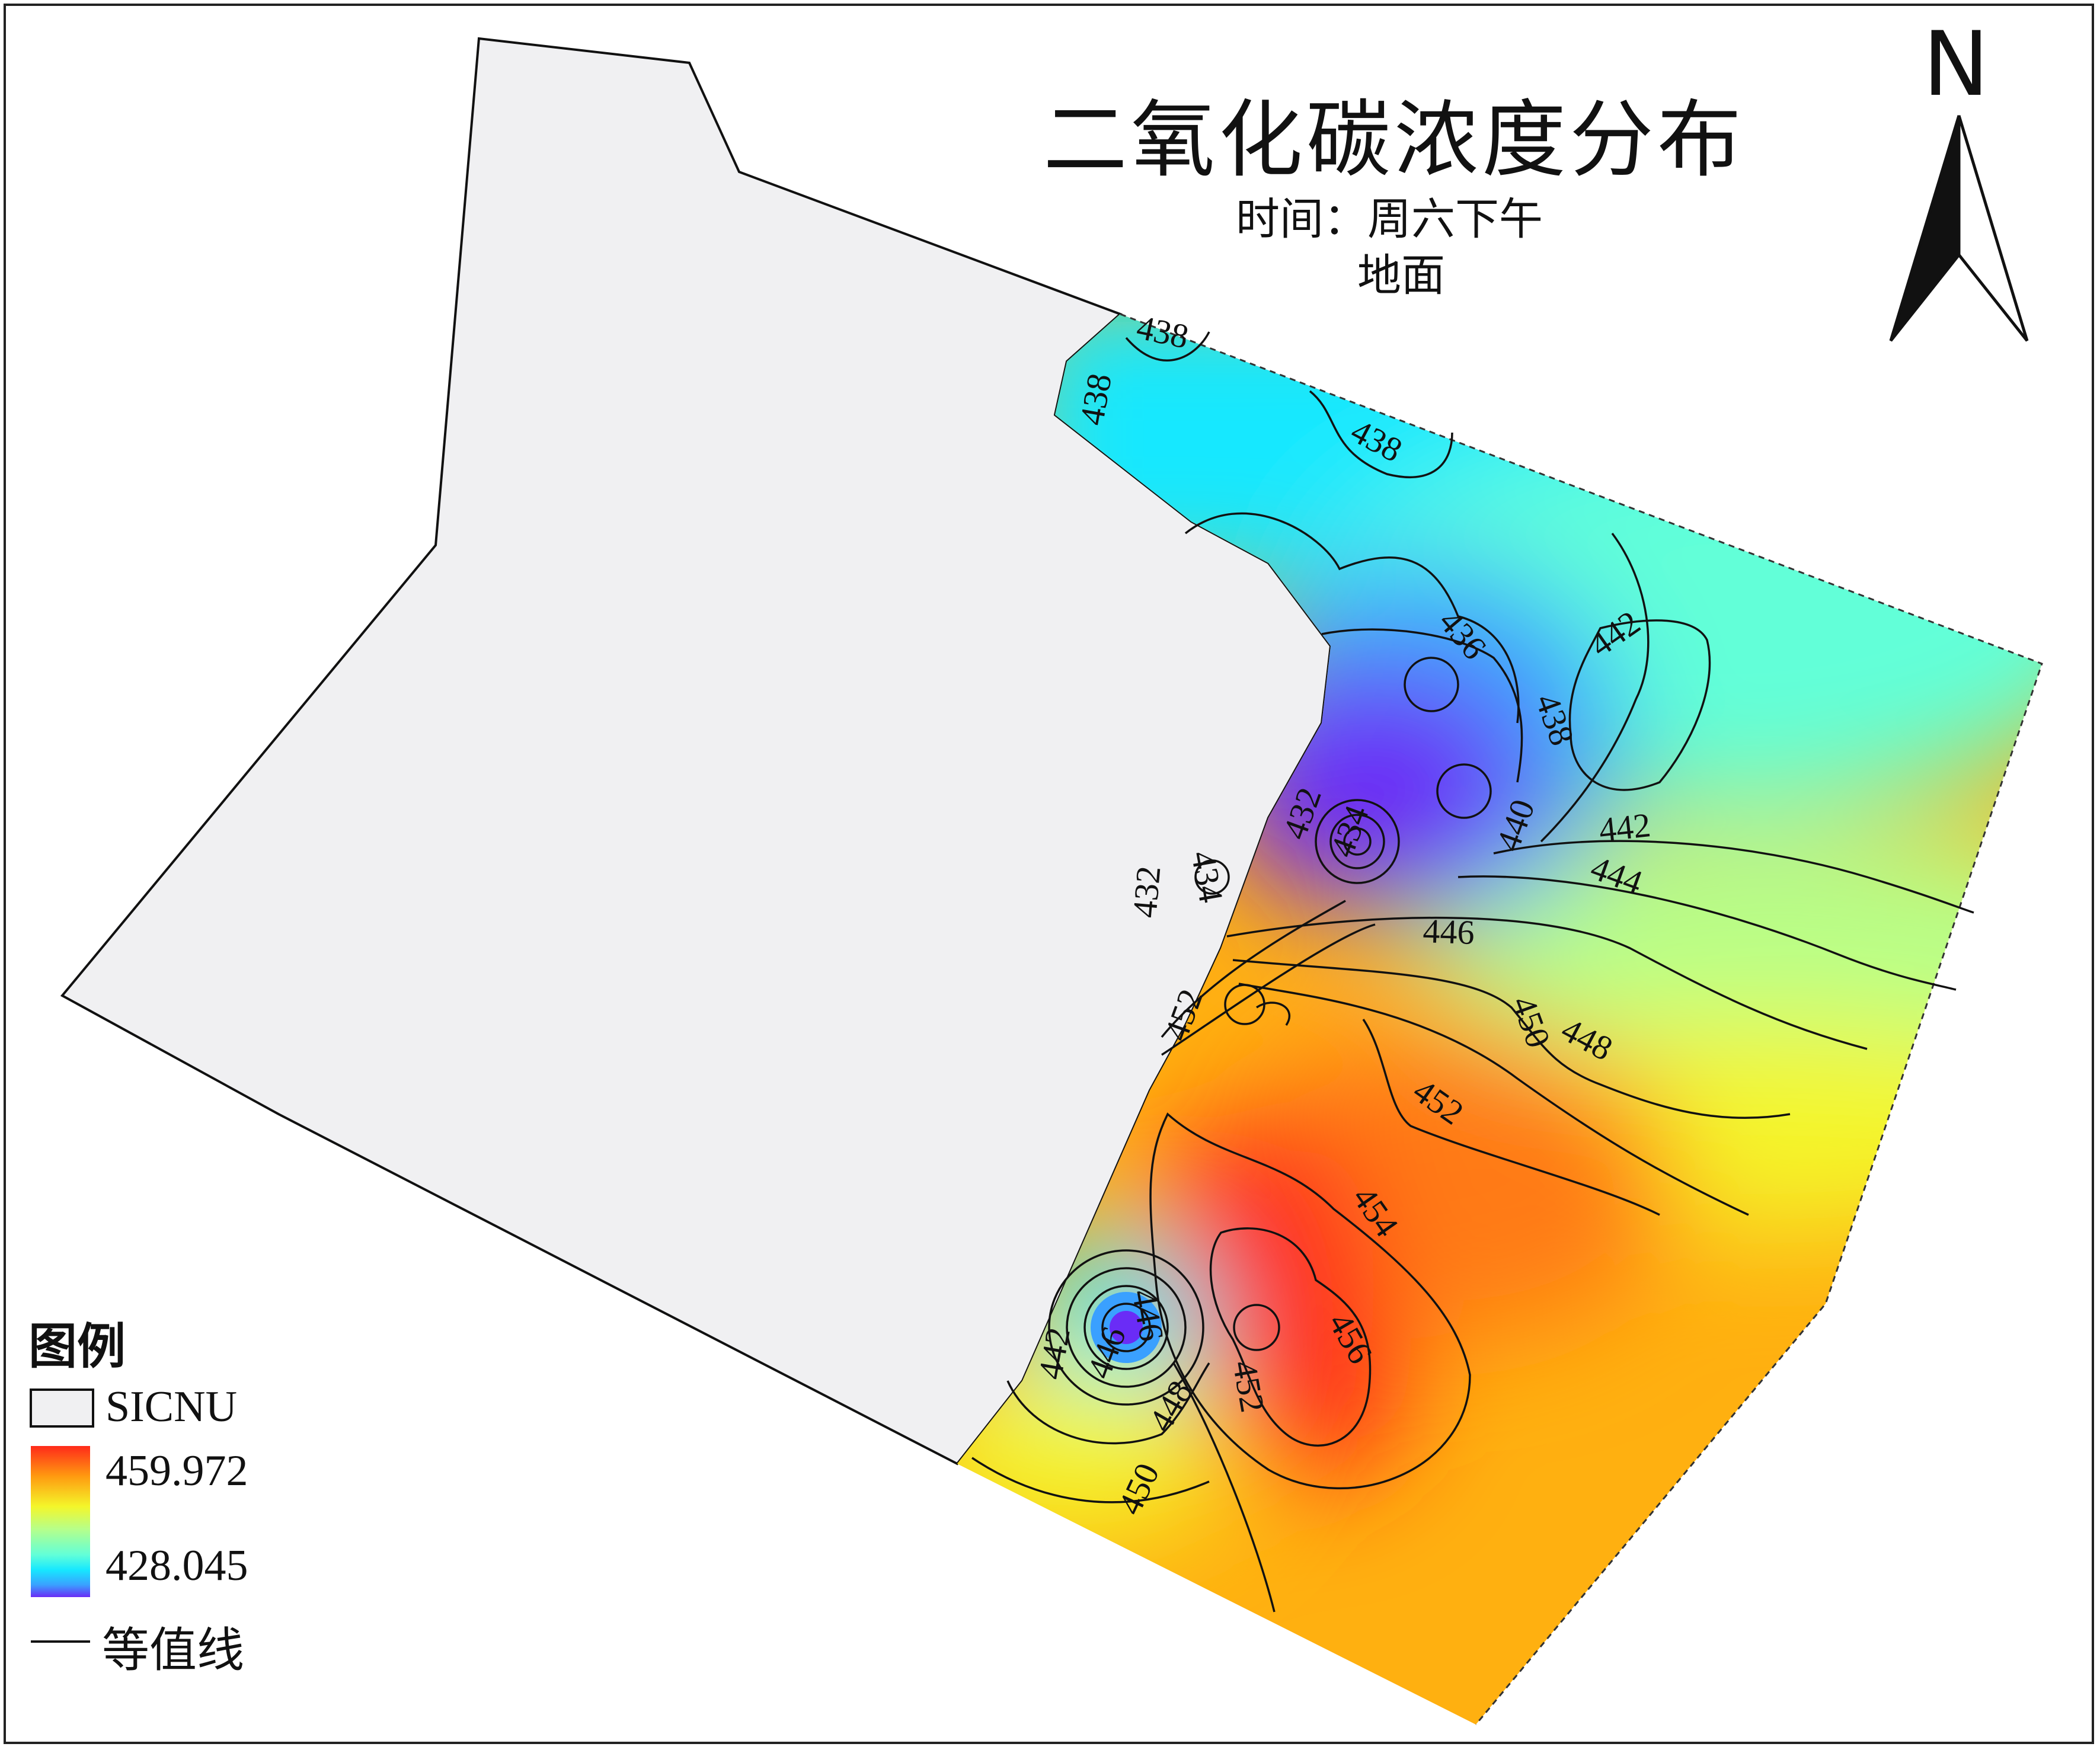 Image resolution: width=2100 pixels, height=1750 pixels. I want to click on legend-boundary-label: SICNU, so click(172, 1407).